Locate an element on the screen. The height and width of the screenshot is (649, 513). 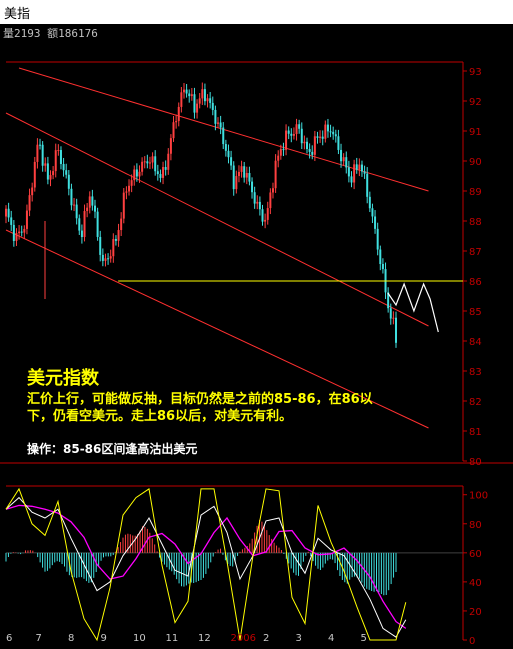
window-title: 美指 is located at coordinates (17, 14).